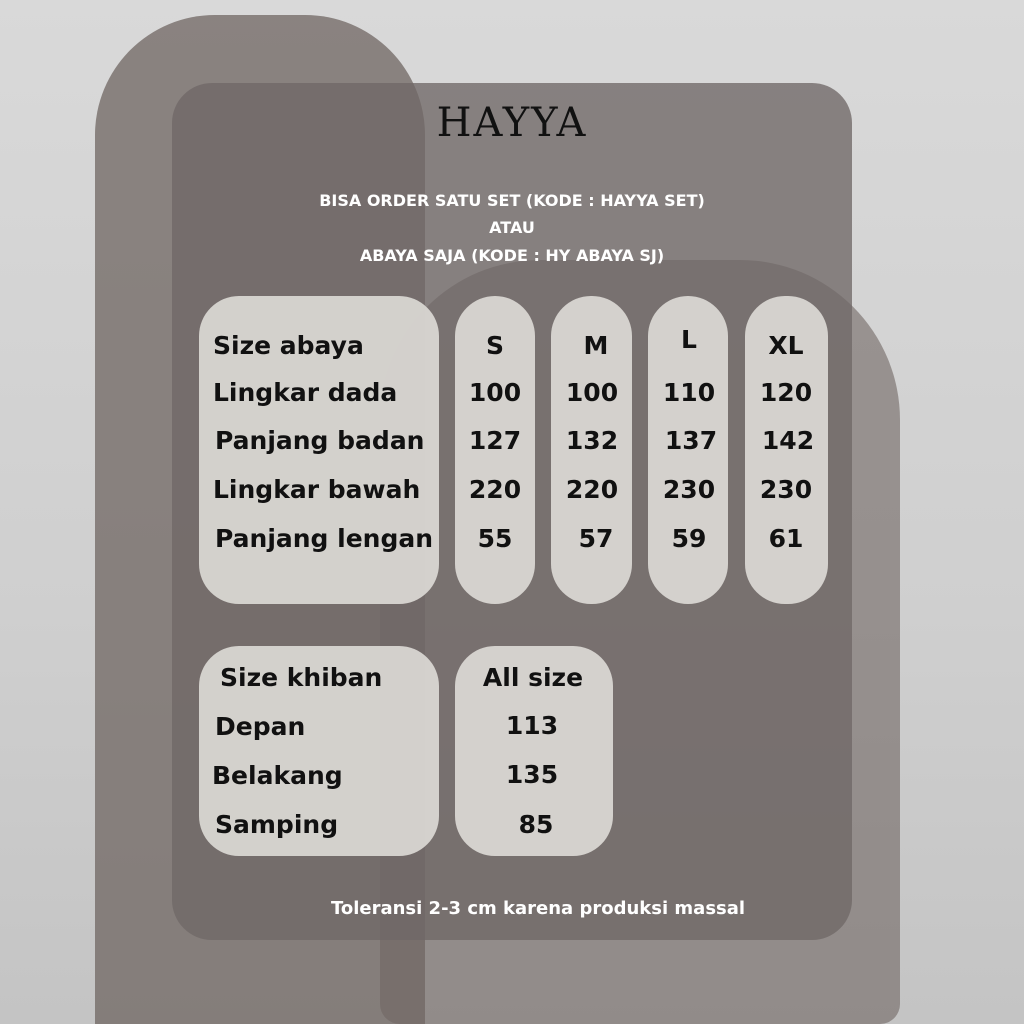 This screenshot has height=1024, width=1024. What do you see at coordinates (786, 392) in the screenshot?
I see `cell: 120` at bounding box center [786, 392].